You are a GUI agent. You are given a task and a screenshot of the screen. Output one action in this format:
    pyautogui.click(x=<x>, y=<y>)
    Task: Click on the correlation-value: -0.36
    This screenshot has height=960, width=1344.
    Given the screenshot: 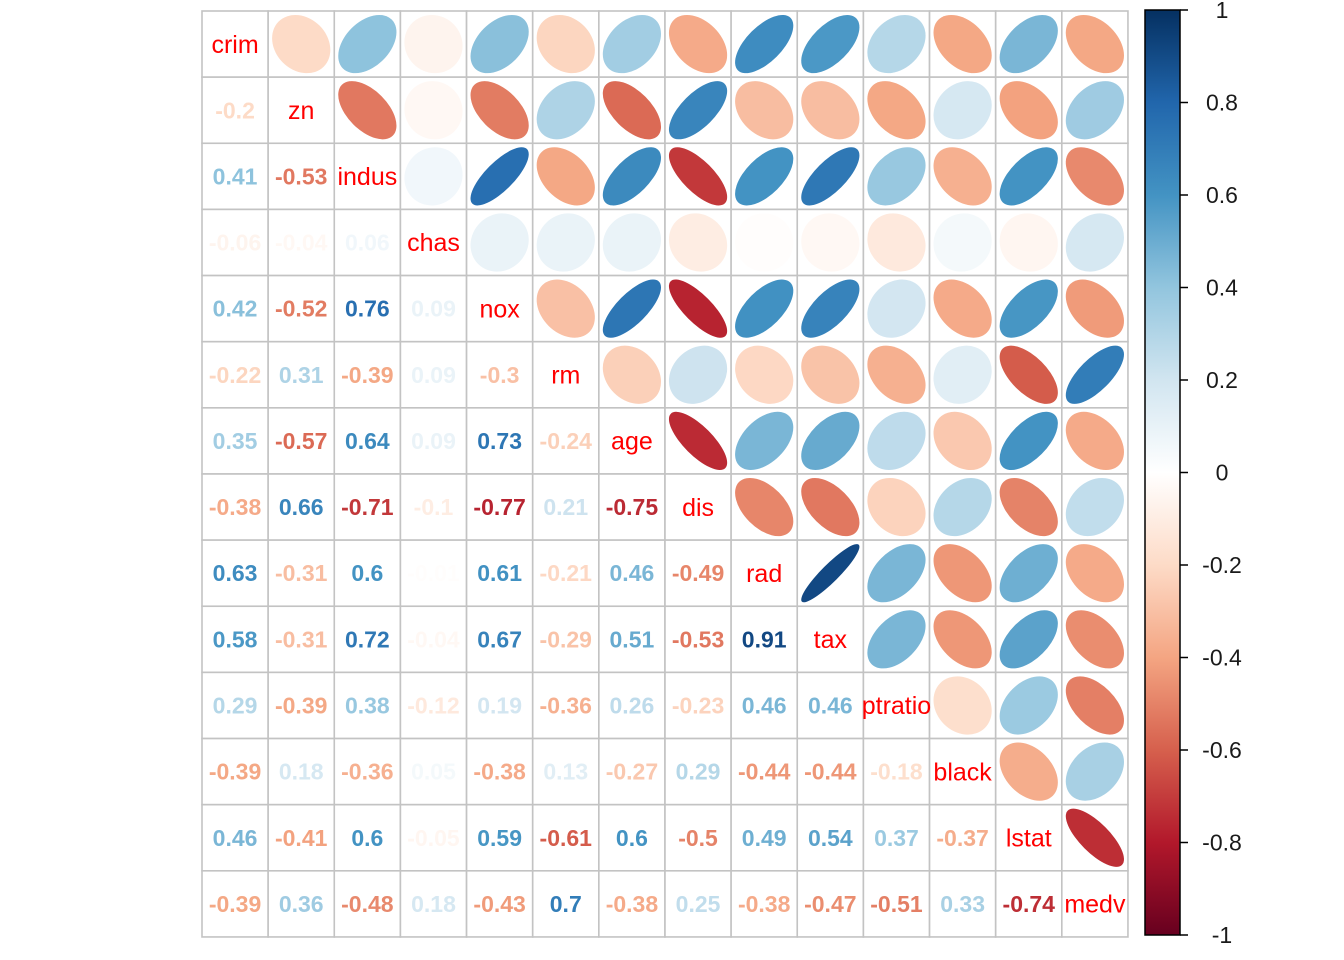 What is the action you would take?
    pyautogui.click(x=367, y=772)
    